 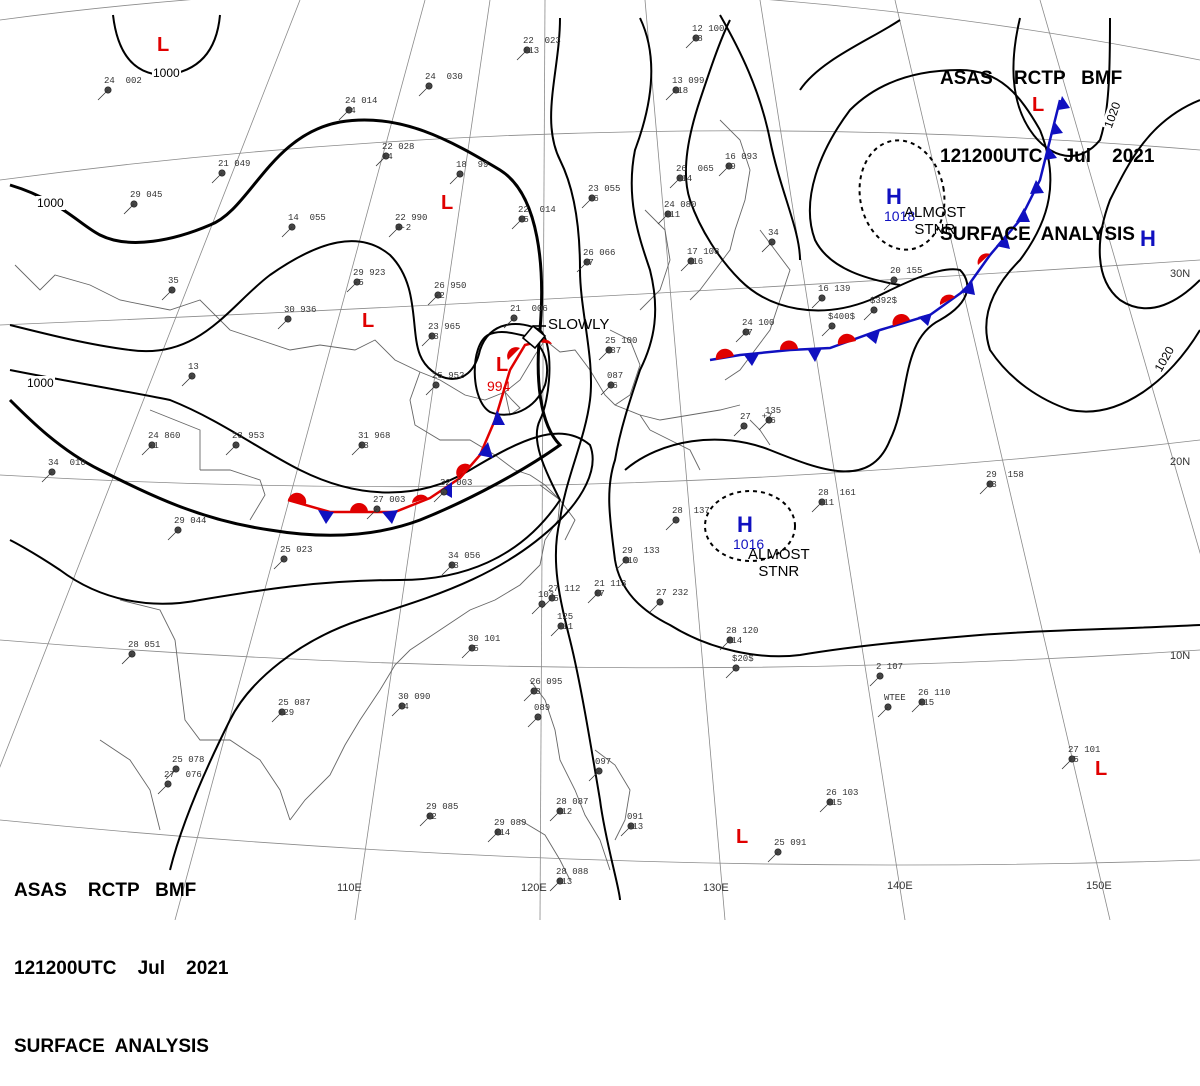 What do you see at coordinates (369, 278) in the screenshot?
I see `station-plot-text: 29 923 -5` at bounding box center [369, 278].